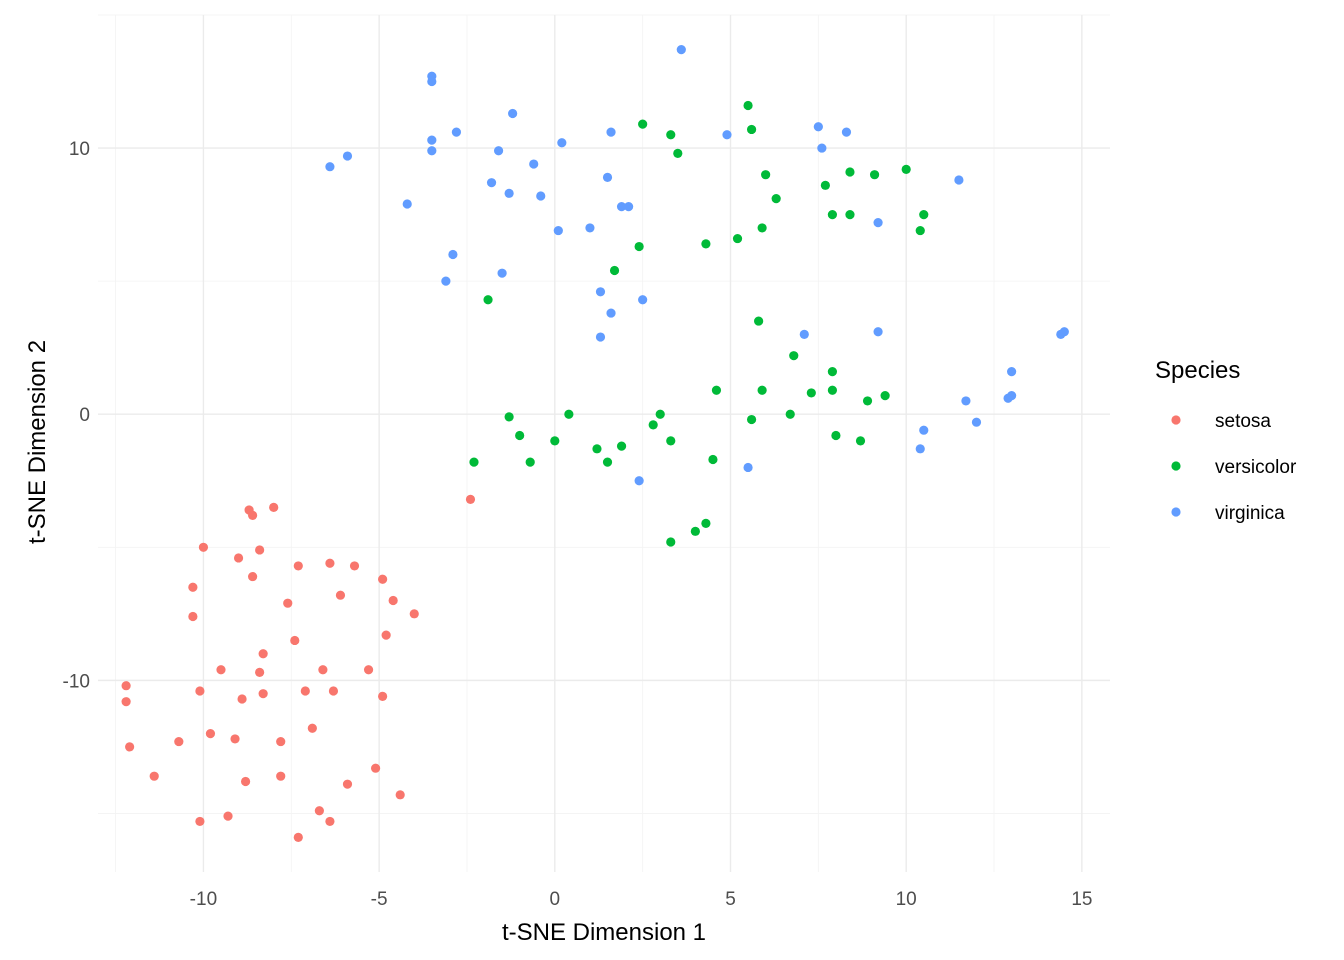  I want to click on x-tick-label: -5, so click(379, 899).